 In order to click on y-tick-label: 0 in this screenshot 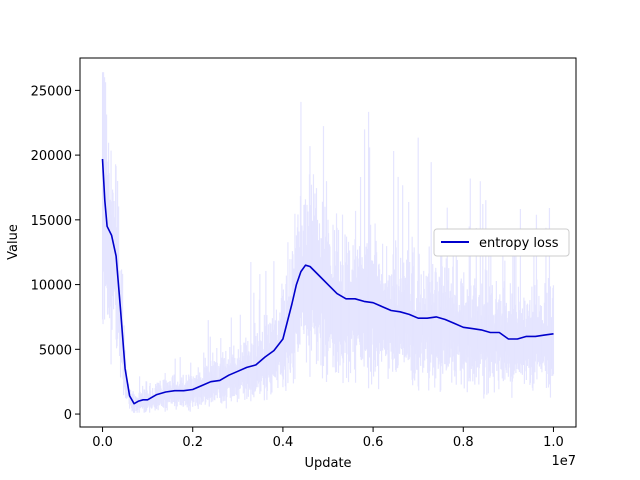, I will do `click(68, 415)`.